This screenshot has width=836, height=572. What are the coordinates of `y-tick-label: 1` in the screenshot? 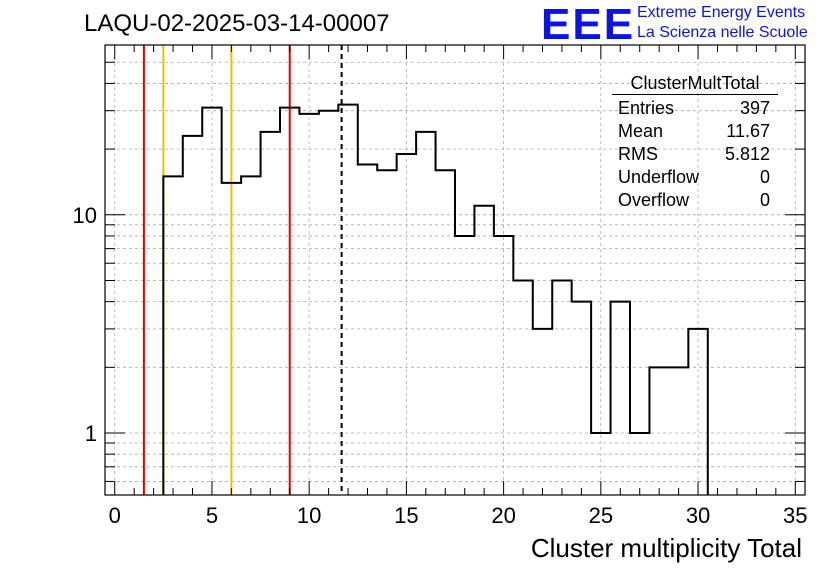 It's located at (91, 433).